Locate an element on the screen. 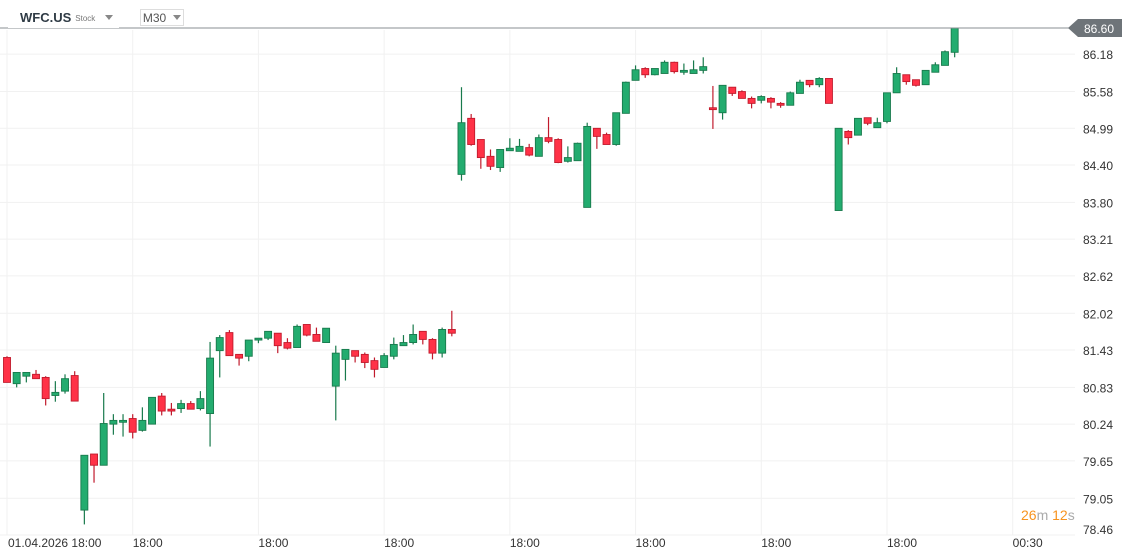 The image size is (1144, 560). timeframe-dropdown: M30 is located at coordinates (162, 17).